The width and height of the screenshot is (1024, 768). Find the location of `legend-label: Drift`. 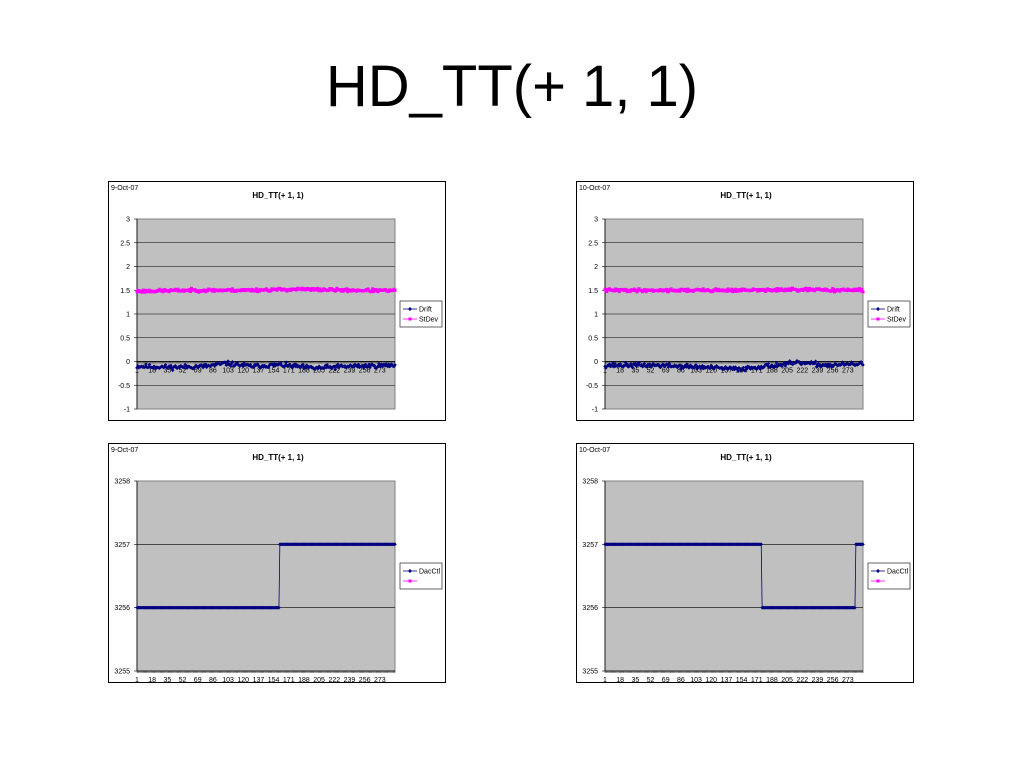

legend-label: Drift is located at coordinates (893, 310).